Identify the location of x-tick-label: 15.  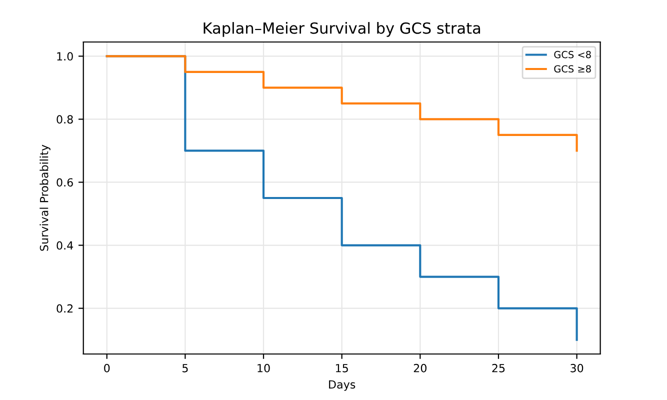
(342, 368).